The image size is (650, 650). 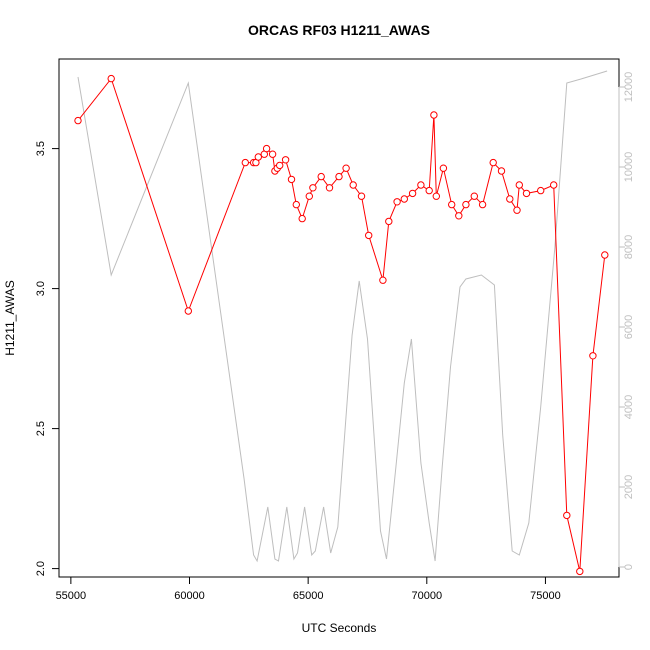 What do you see at coordinates (339, 628) in the screenshot?
I see `x-axis-label: UTC Seconds` at bounding box center [339, 628].